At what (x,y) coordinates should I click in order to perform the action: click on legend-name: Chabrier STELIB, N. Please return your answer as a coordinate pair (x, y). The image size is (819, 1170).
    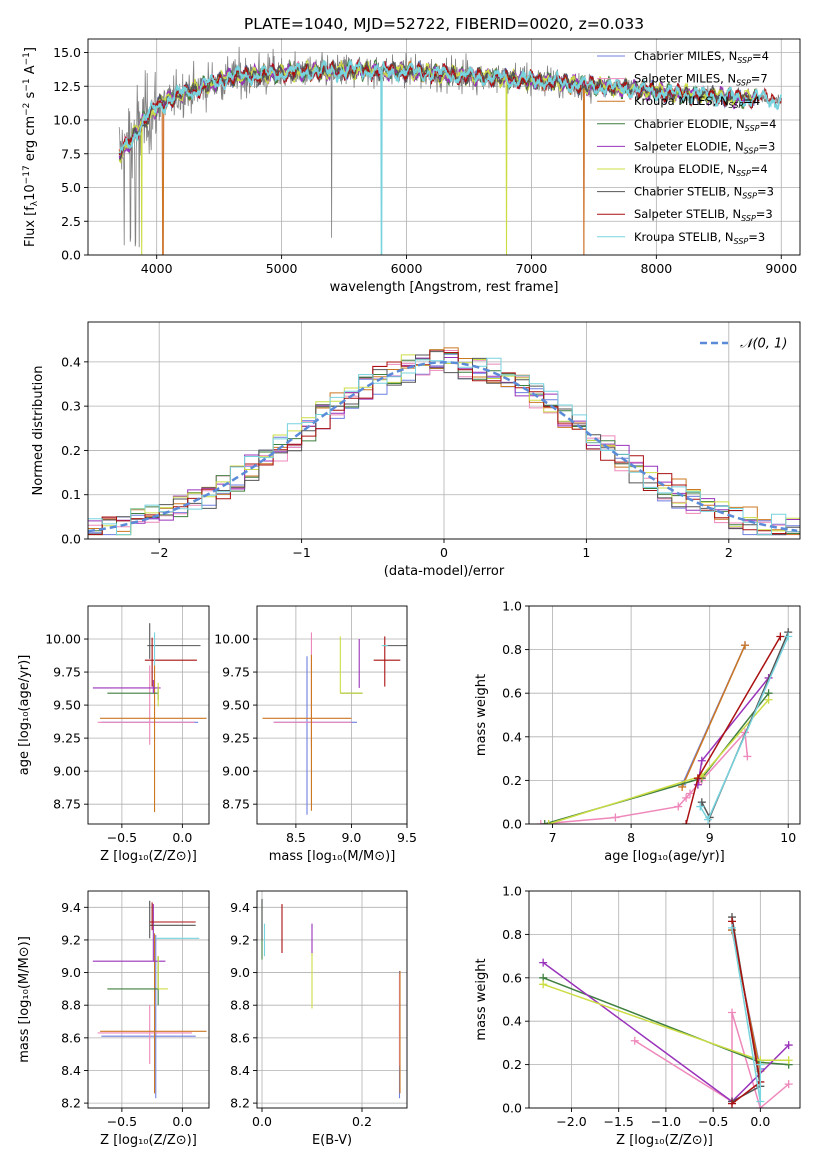
    Looking at the image, I should click on (688, 192).